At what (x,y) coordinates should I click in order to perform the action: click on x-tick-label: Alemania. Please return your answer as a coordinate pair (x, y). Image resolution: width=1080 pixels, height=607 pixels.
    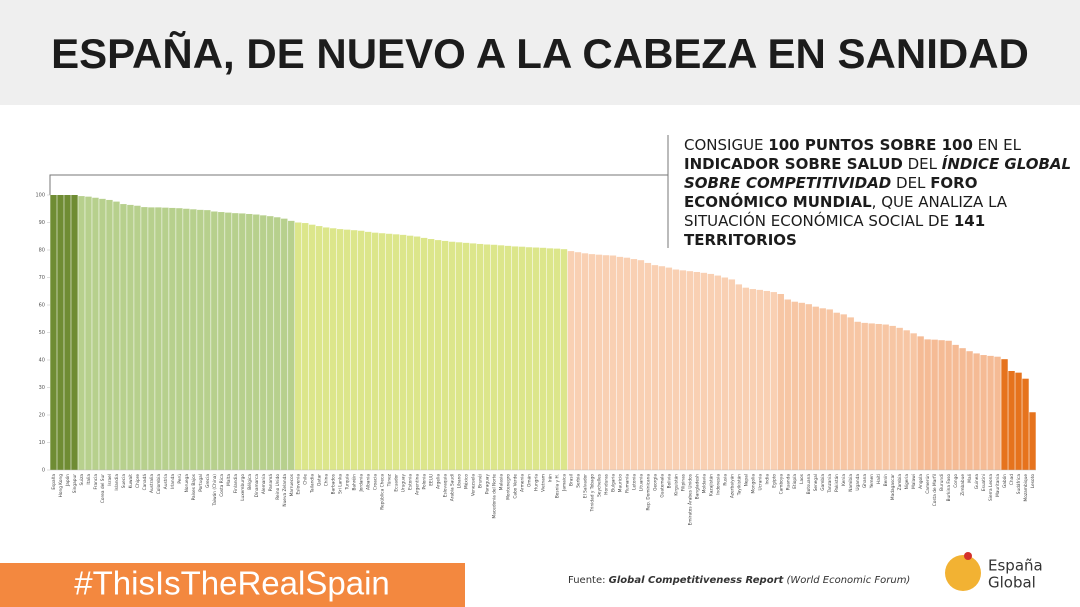
    Looking at the image, I should click on (264, 484).